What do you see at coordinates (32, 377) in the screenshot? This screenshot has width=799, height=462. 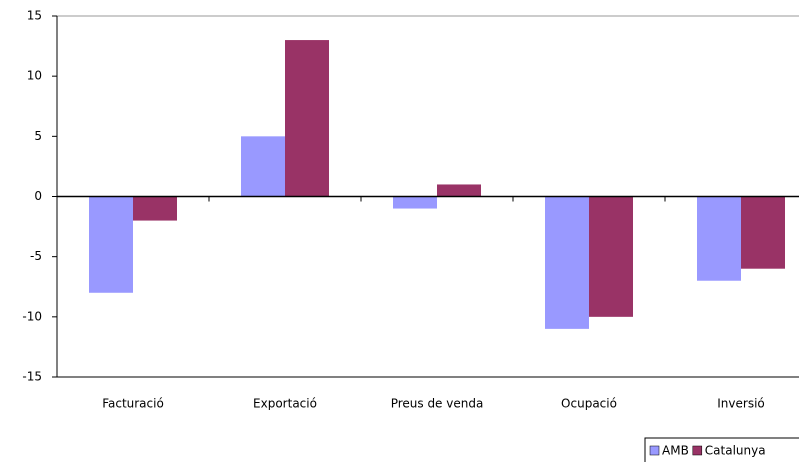 I see `y-tick-label: -15` at bounding box center [32, 377].